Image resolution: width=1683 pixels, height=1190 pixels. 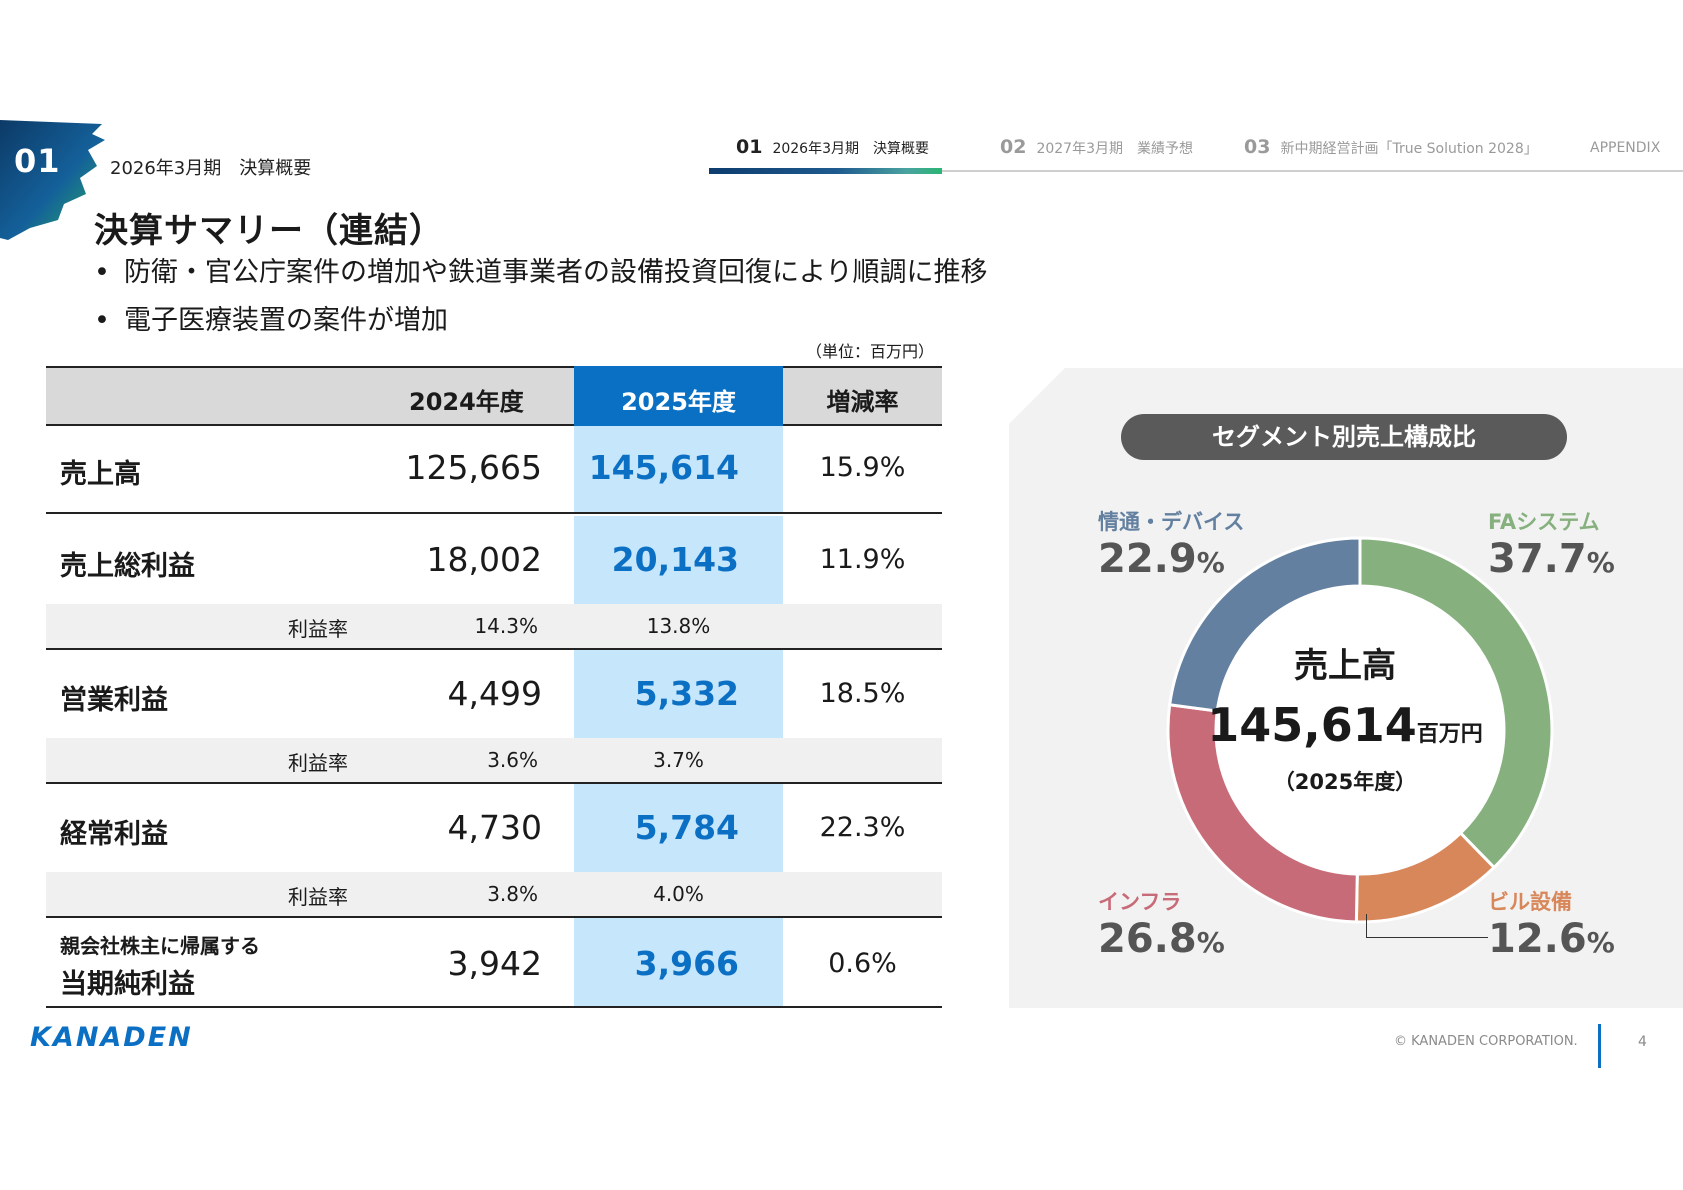 I want to click on value-2024: 4,499, so click(x=494, y=693).